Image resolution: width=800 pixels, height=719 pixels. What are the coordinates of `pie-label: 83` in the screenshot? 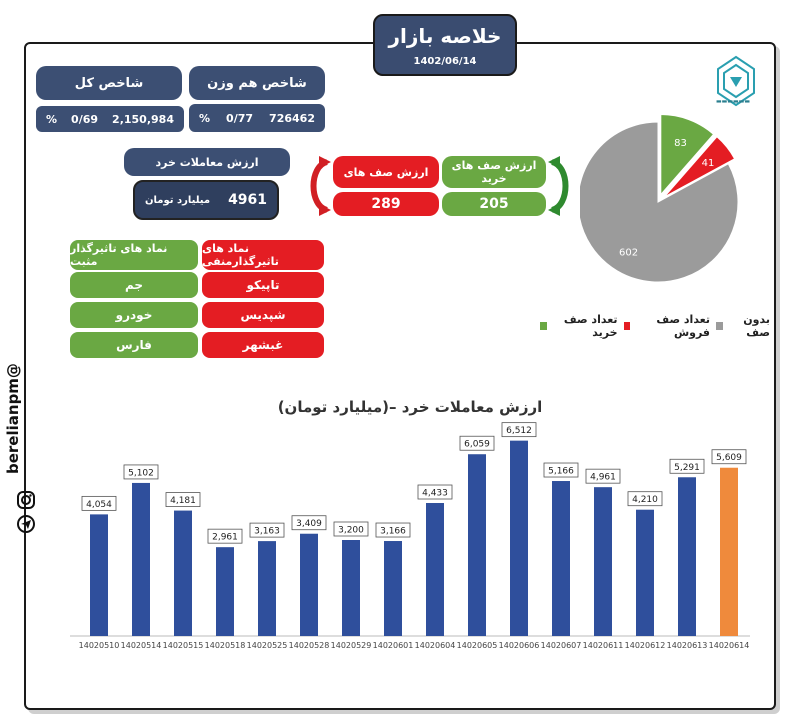 It's located at (680, 143).